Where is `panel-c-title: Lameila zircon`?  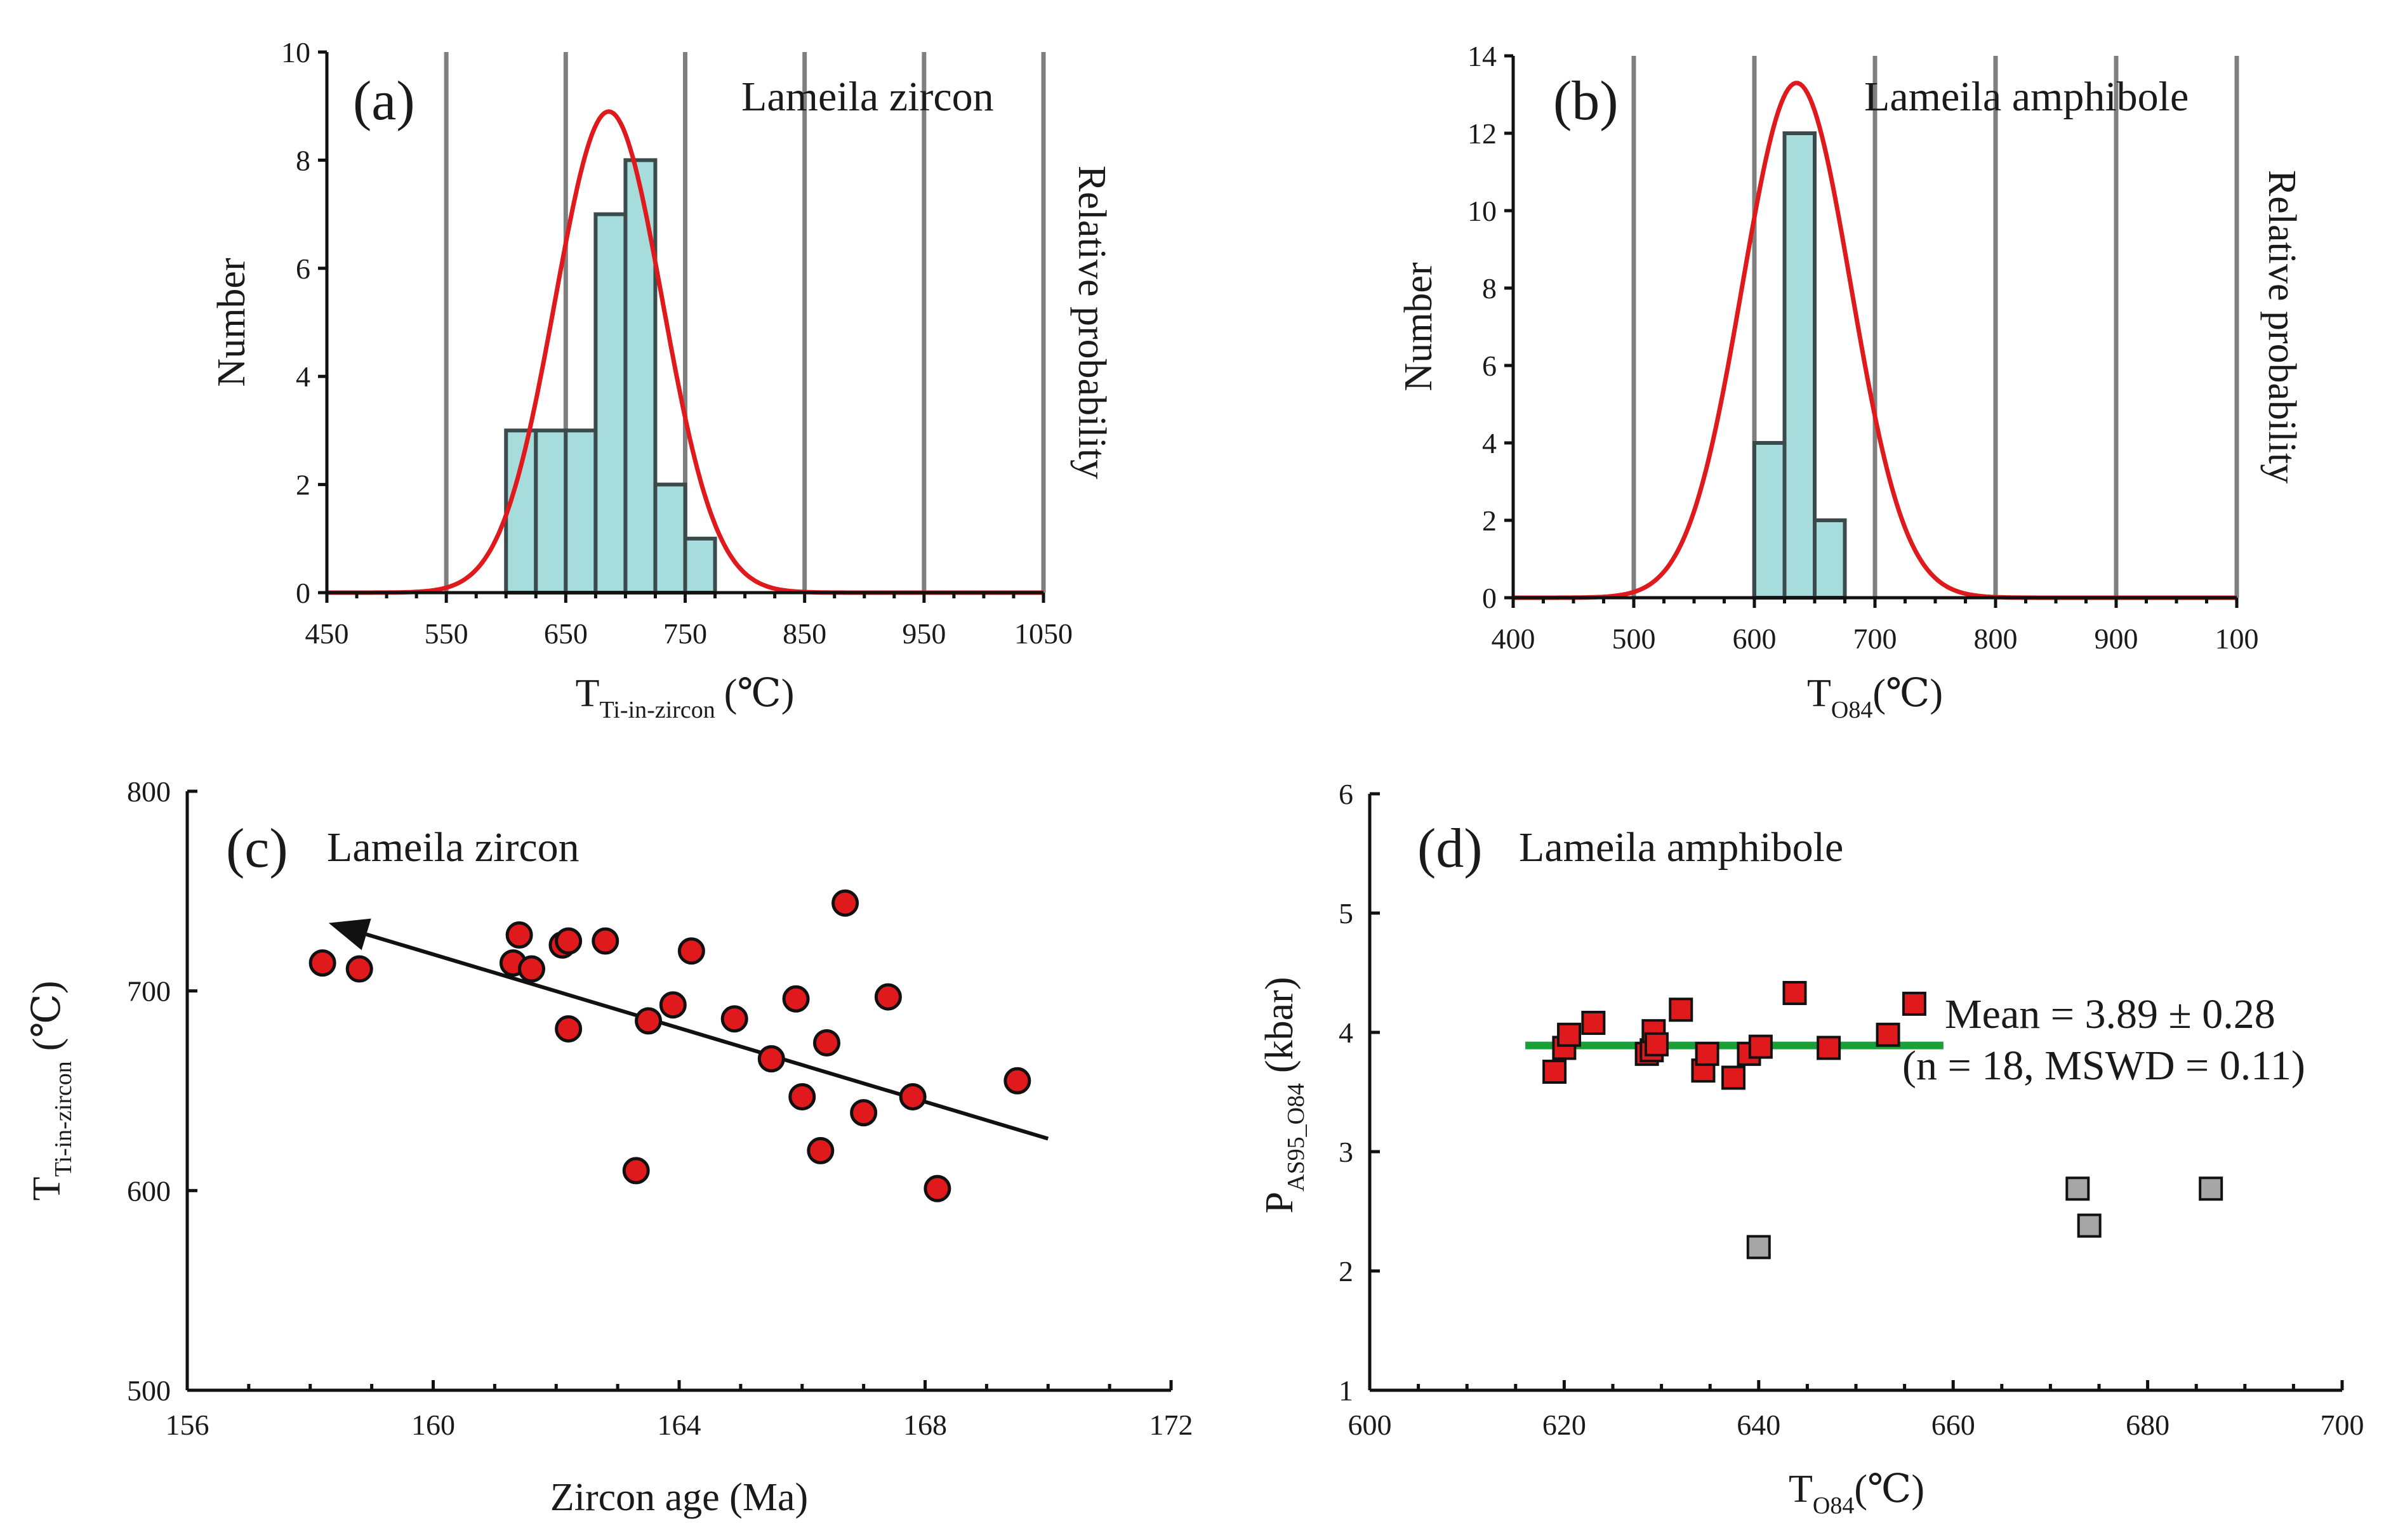
panel-c-title: Lameila zircon is located at coordinates (454, 847).